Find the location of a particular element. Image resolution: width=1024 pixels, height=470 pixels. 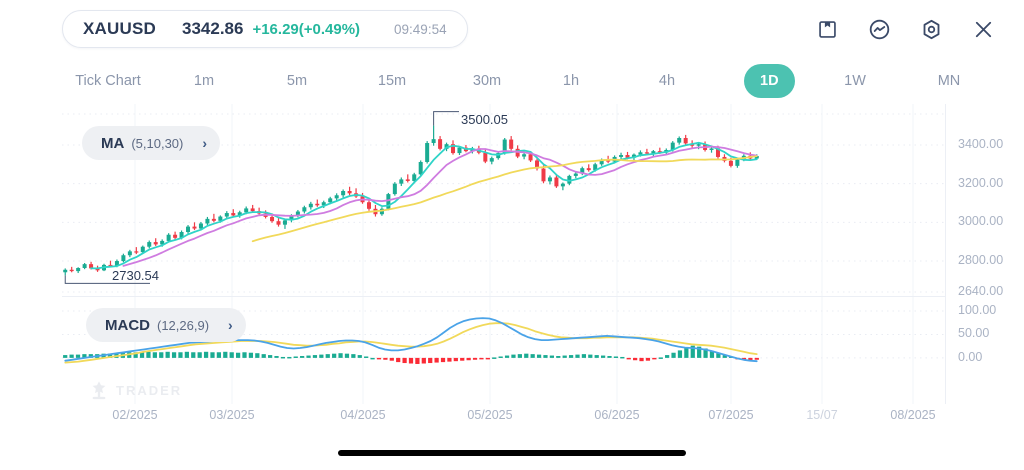

price-axis-divider is located at coordinates (945, 254).